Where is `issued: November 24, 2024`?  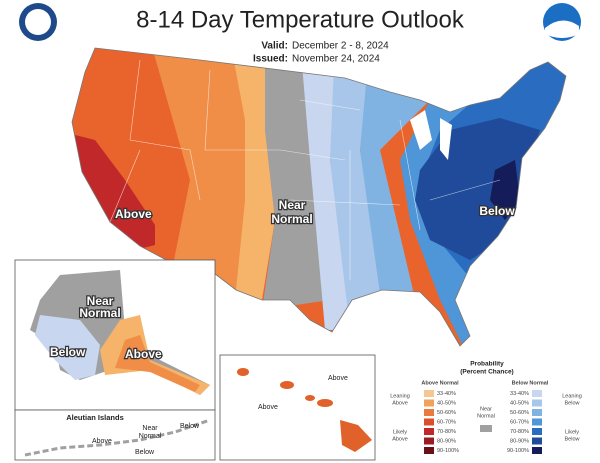
issued: November 24, 2024 is located at coordinates (336, 59).